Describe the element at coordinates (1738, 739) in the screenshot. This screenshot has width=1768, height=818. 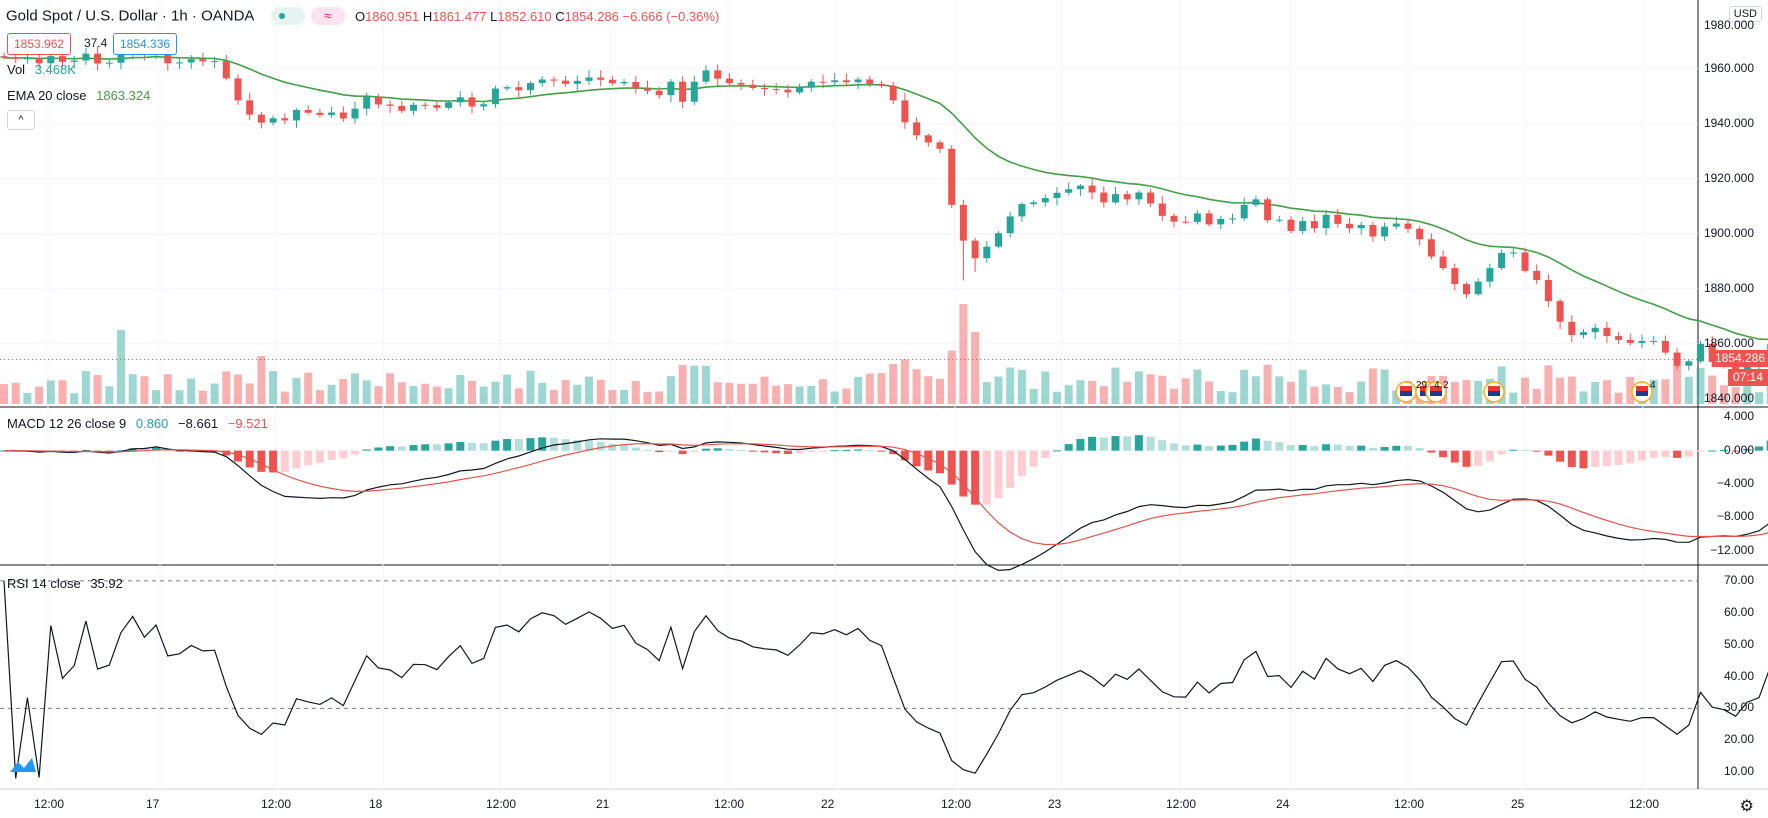
I see `rsi-tick-label: 20.00` at that location.